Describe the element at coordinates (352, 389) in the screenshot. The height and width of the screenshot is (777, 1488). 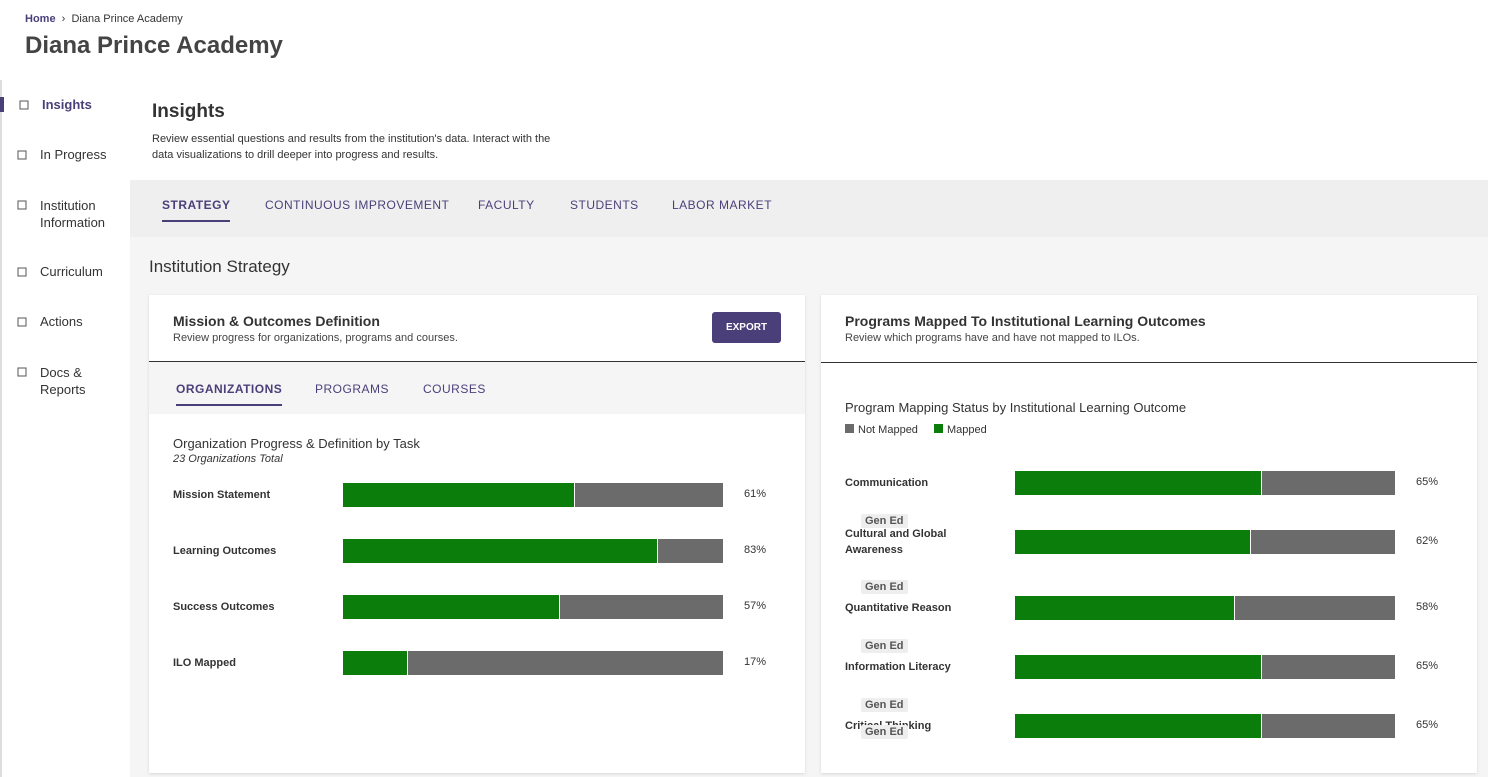
I see `tab: PROGRAMS` at that location.